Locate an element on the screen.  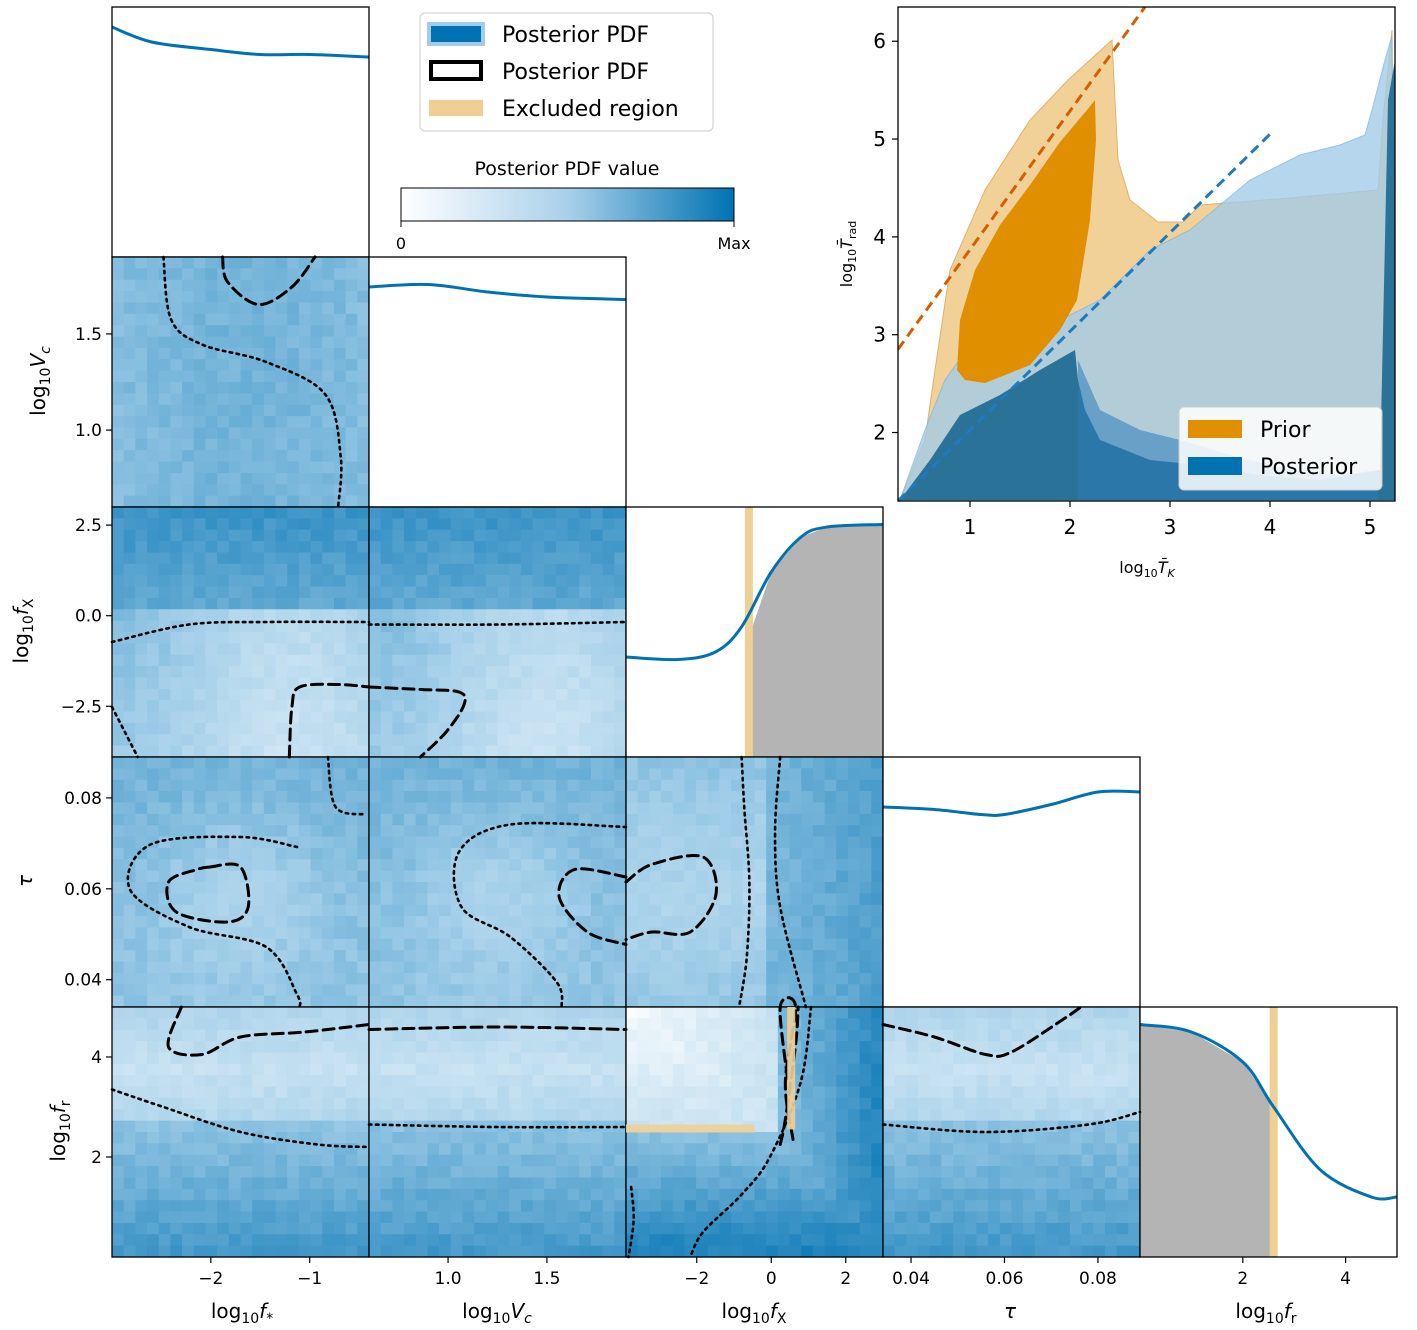
x-tick-label: −2 is located at coordinates (210, 1279).